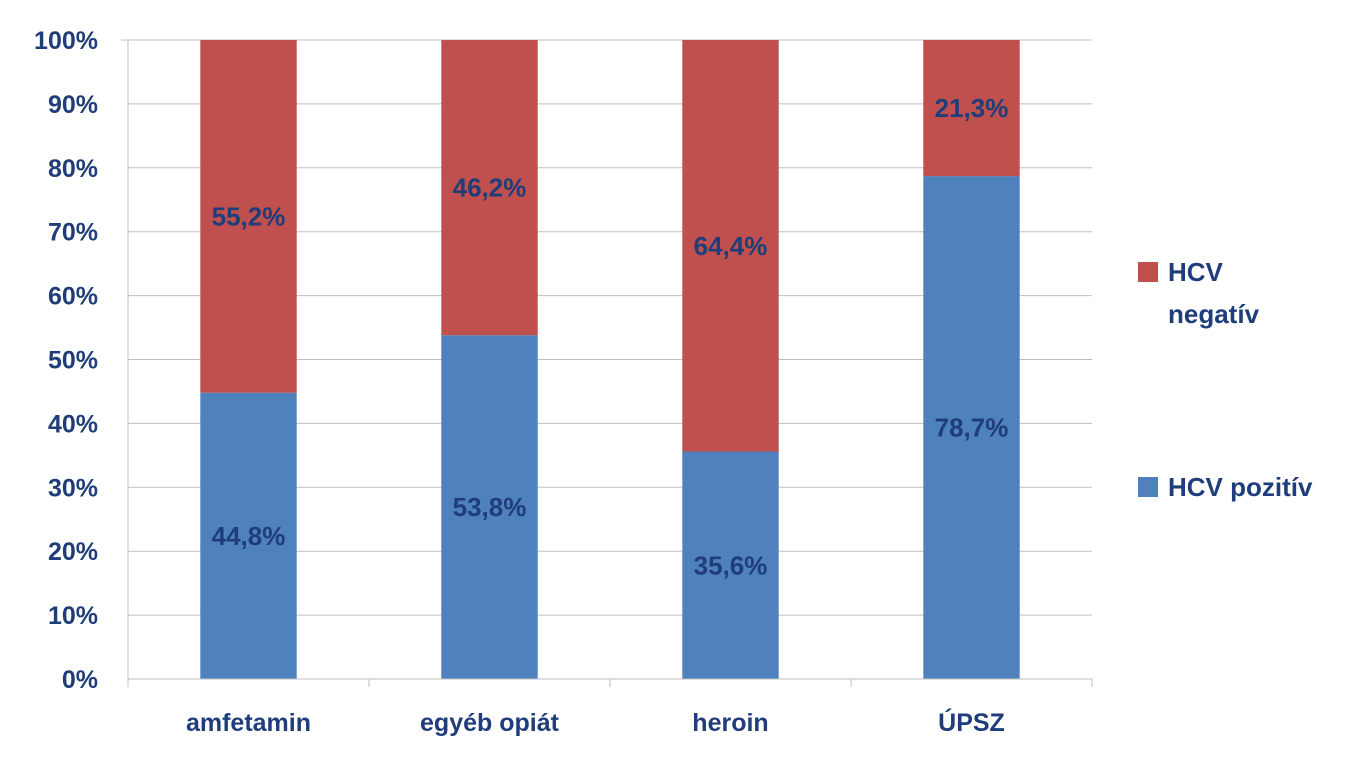 Image resolution: width=1354 pixels, height=762 pixels. I want to click on data-label: 35,6%, so click(731, 565).